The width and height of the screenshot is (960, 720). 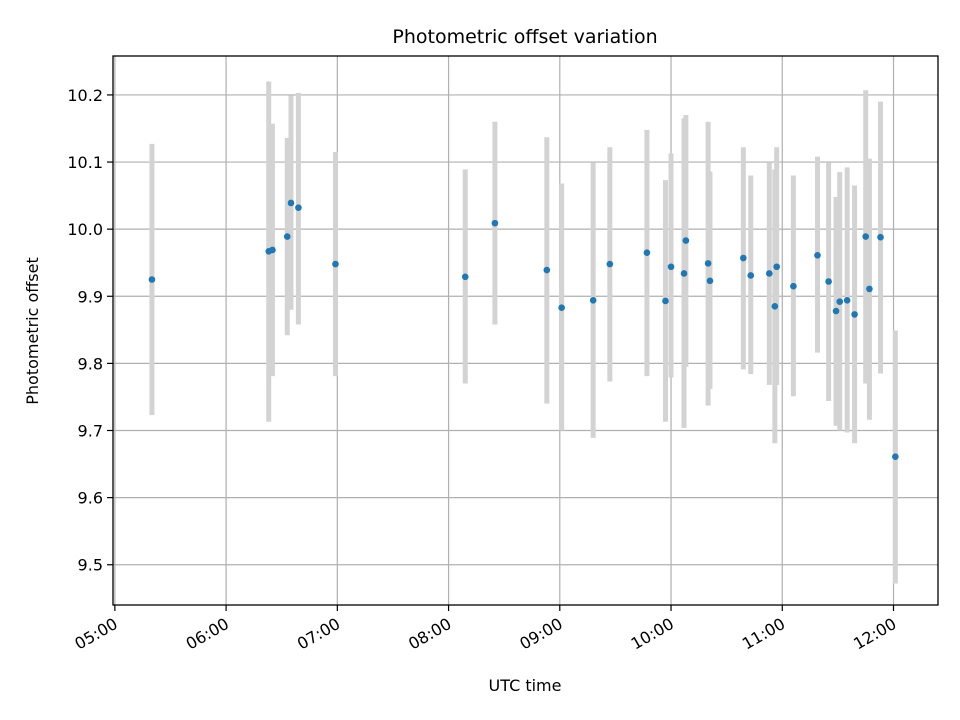 What do you see at coordinates (763, 634) in the screenshot?
I see `x-tick-label: 11:00` at bounding box center [763, 634].